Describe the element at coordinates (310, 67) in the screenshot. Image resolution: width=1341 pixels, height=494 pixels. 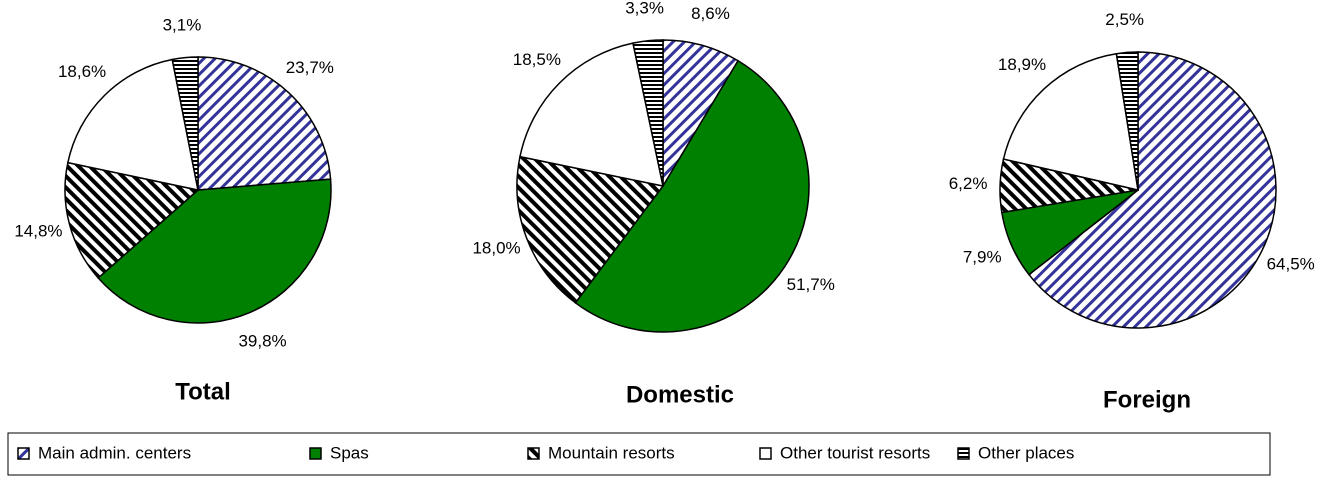
I see `value-label: 23,7%` at that location.